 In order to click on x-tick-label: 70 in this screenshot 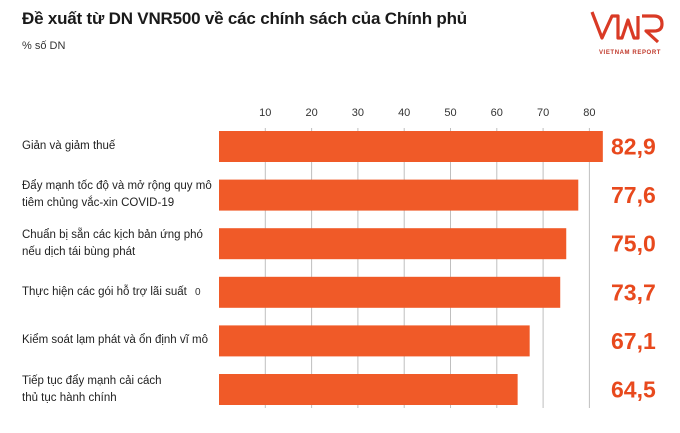, I will do `click(543, 113)`.